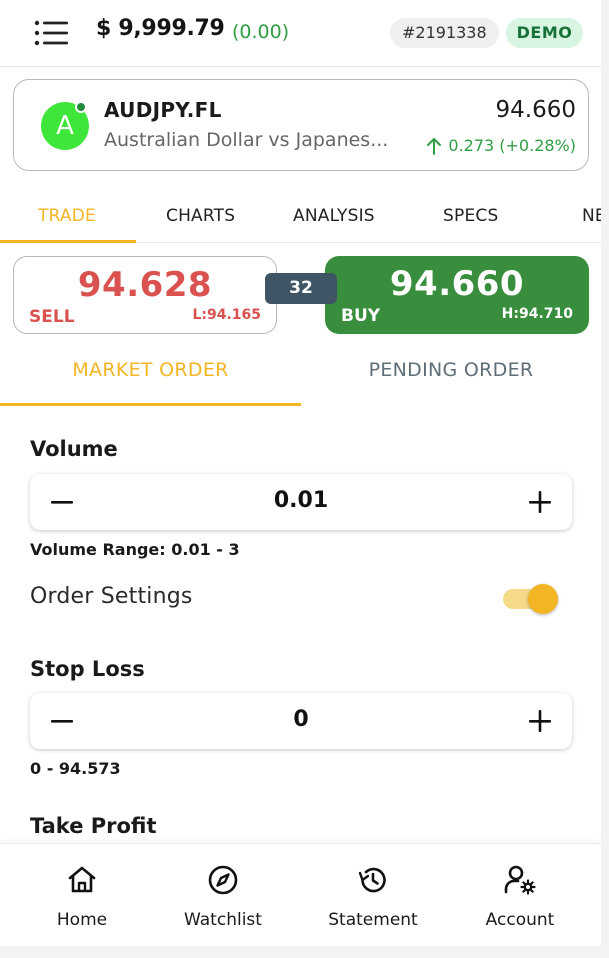  I want to click on sell-button: 94.628 SELL L:94.165, so click(145, 295).